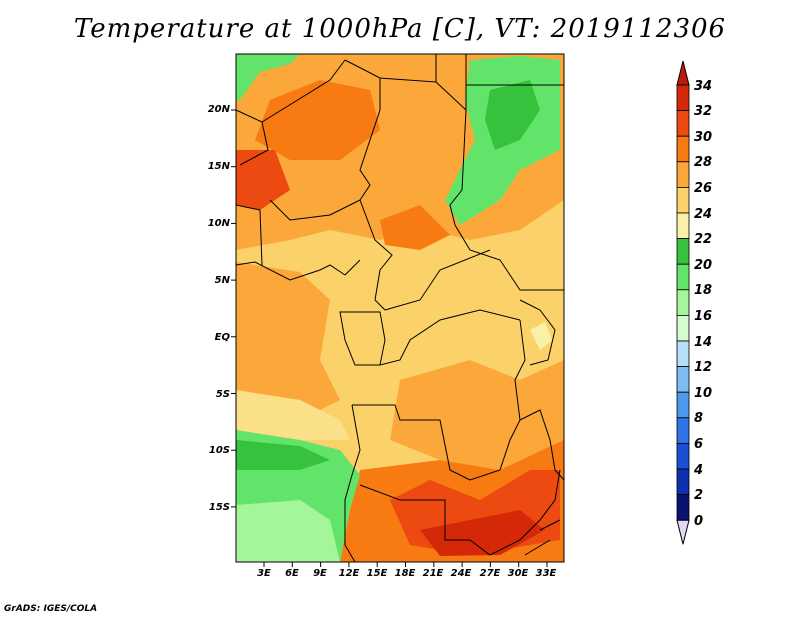  What do you see at coordinates (518, 573) in the screenshot?
I see `lon-label-30e: 30E` at bounding box center [518, 573].